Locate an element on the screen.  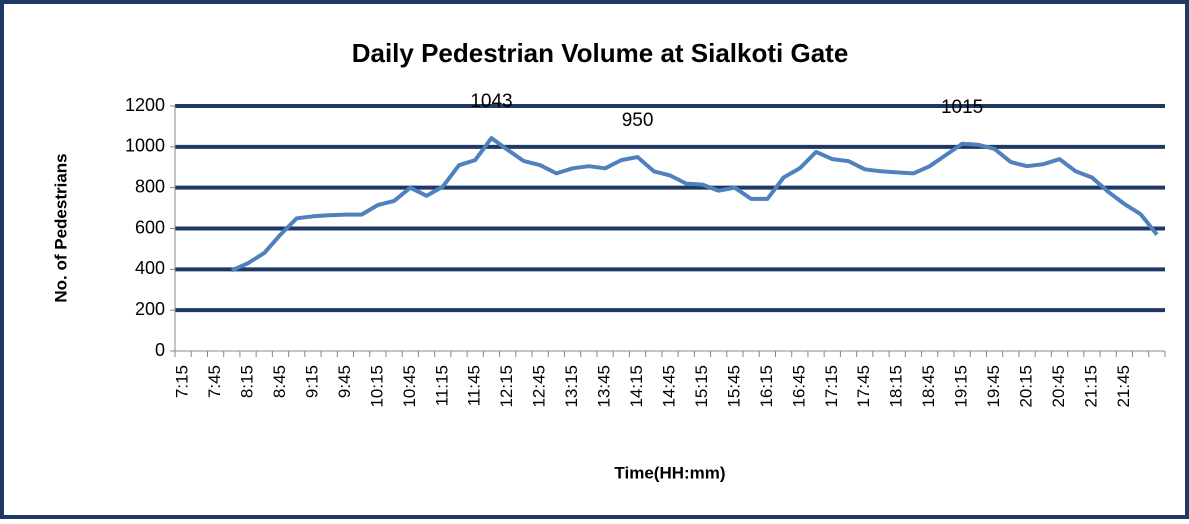
y-tick-label: 400 is located at coordinates (150, 268).